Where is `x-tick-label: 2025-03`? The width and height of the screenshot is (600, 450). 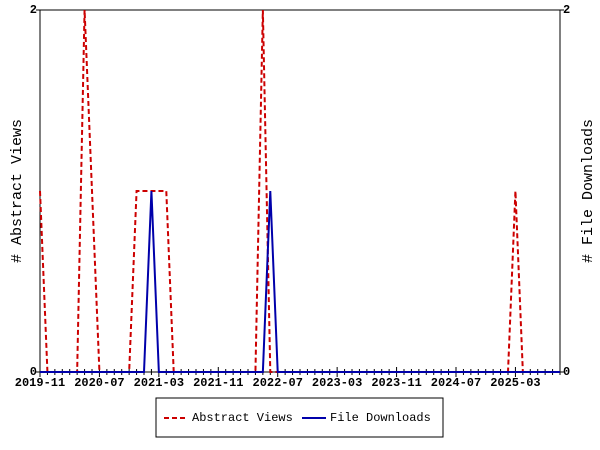 x-tick-label: 2025-03 is located at coordinates (515, 383).